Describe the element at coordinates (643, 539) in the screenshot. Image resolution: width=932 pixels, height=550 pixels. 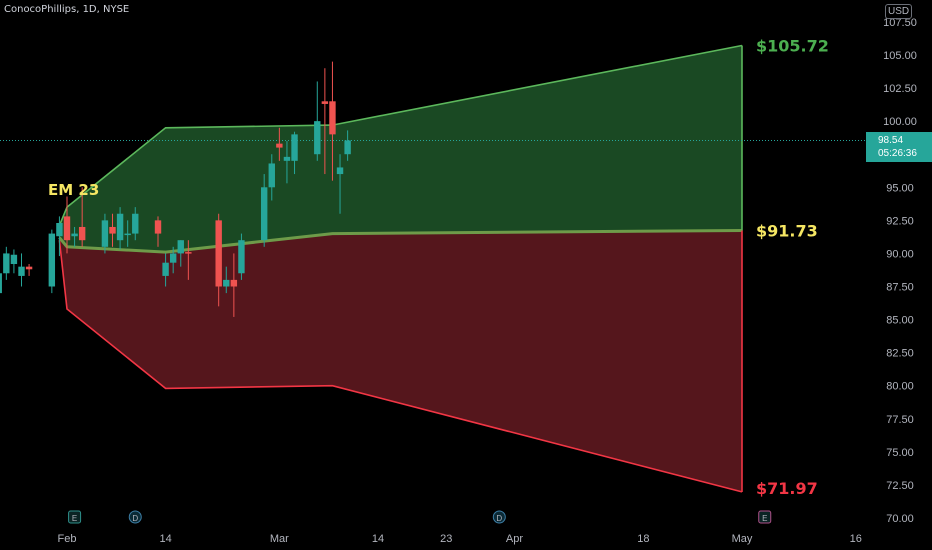
I see `x-tick-label: 18` at that location.